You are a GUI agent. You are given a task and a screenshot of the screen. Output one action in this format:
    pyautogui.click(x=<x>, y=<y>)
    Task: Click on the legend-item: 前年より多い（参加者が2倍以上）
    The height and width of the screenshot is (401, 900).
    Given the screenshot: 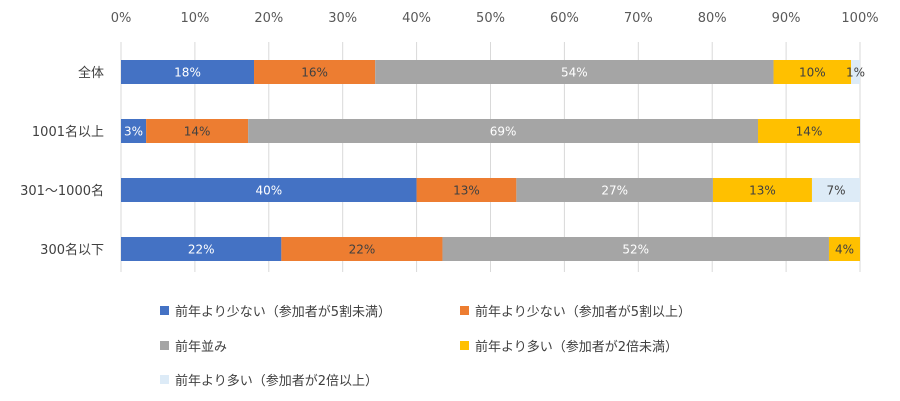 What is the action you would take?
    pyautogui.click(x=269, y=379)
    